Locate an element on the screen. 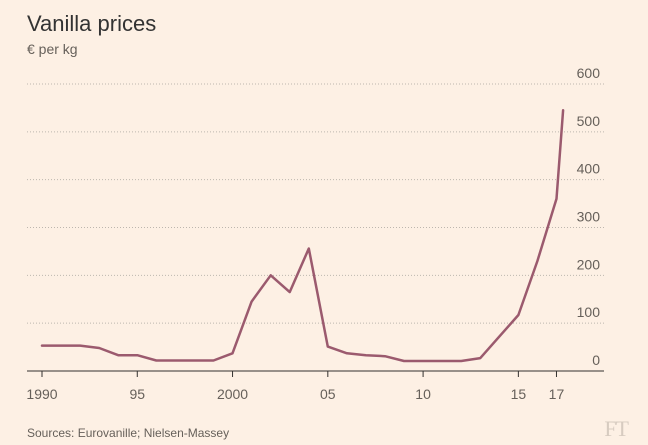  x-tick-label-10: 10 is located at coordinates (423, 394).